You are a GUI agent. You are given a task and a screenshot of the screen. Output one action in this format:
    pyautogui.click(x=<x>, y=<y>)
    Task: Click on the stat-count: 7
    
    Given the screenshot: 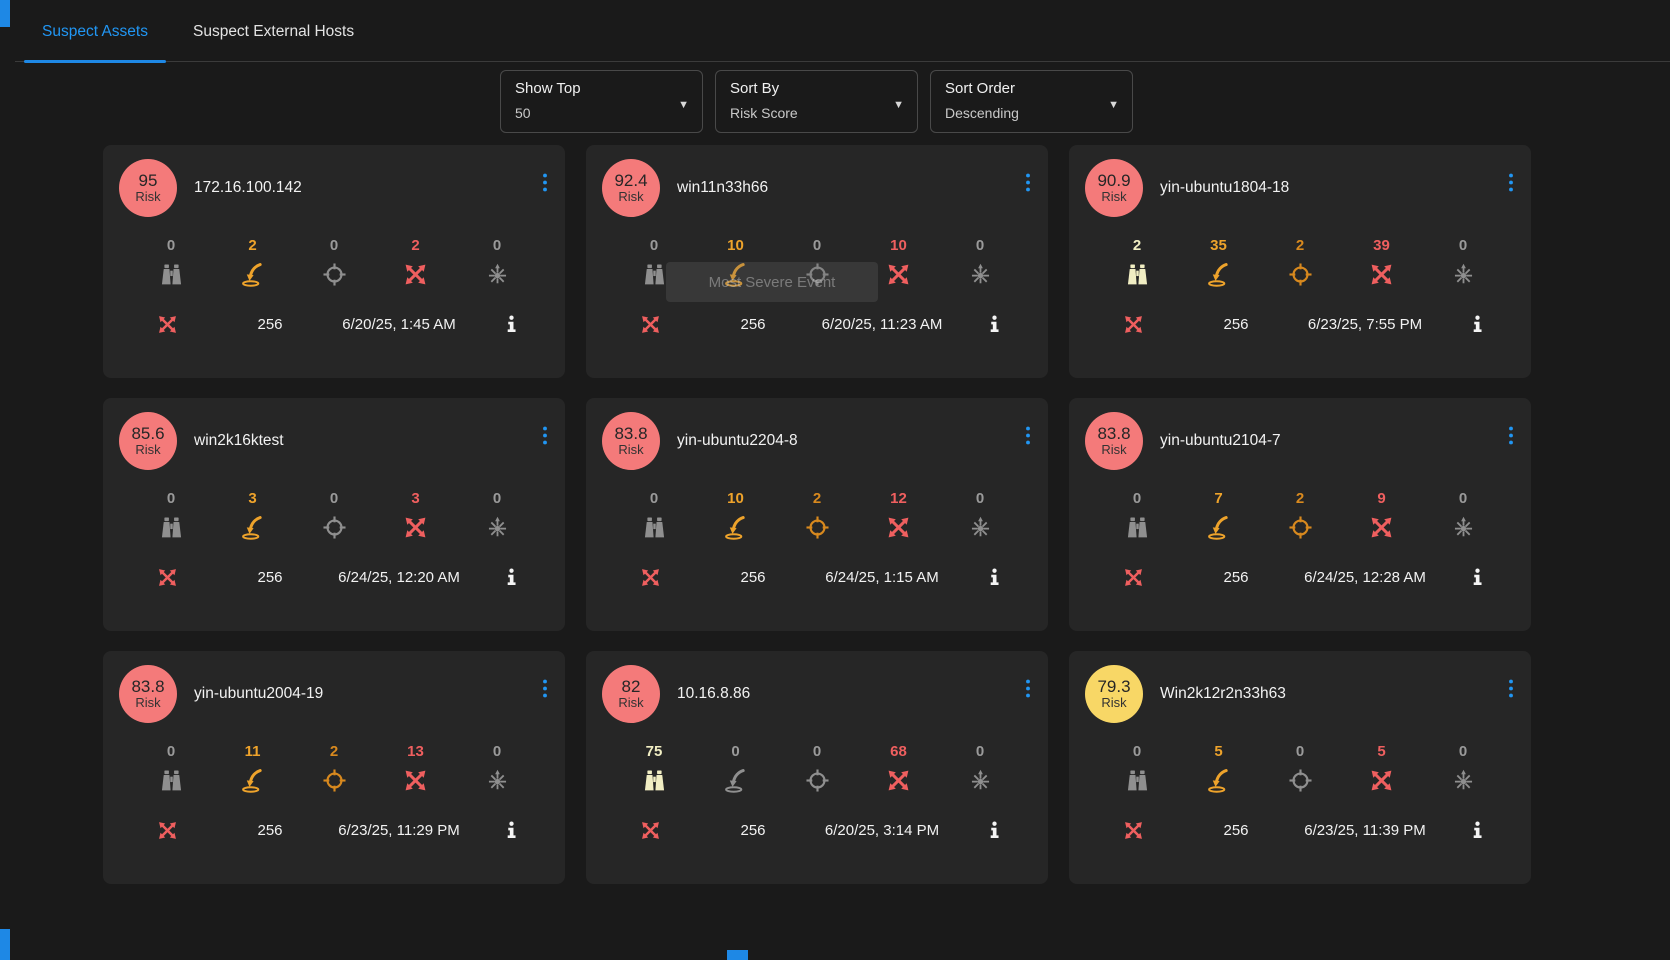 What is the action you would take?
    pyautogui.click(x=1218, y=498)
    